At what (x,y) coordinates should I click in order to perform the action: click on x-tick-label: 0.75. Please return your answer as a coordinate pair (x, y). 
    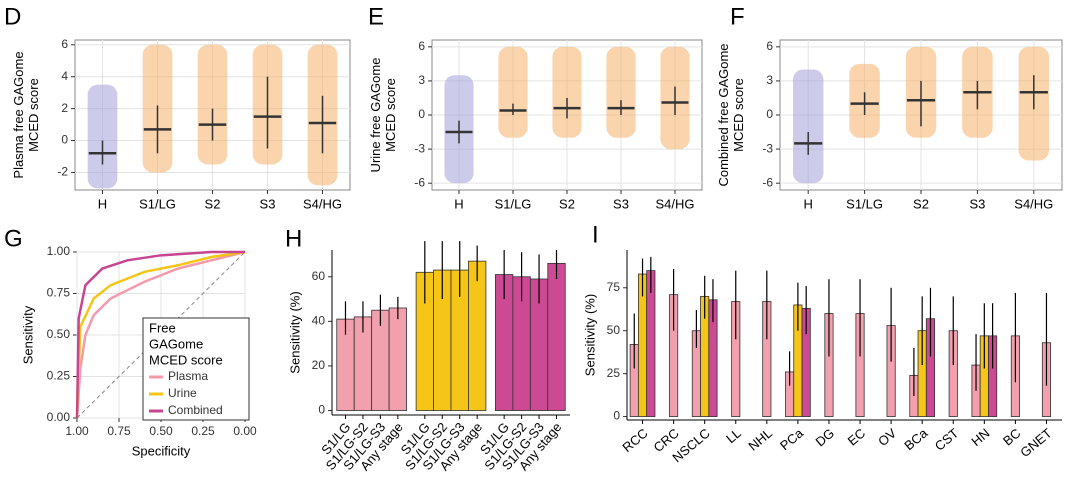
    Looking at the image, I should click on (119, 431).